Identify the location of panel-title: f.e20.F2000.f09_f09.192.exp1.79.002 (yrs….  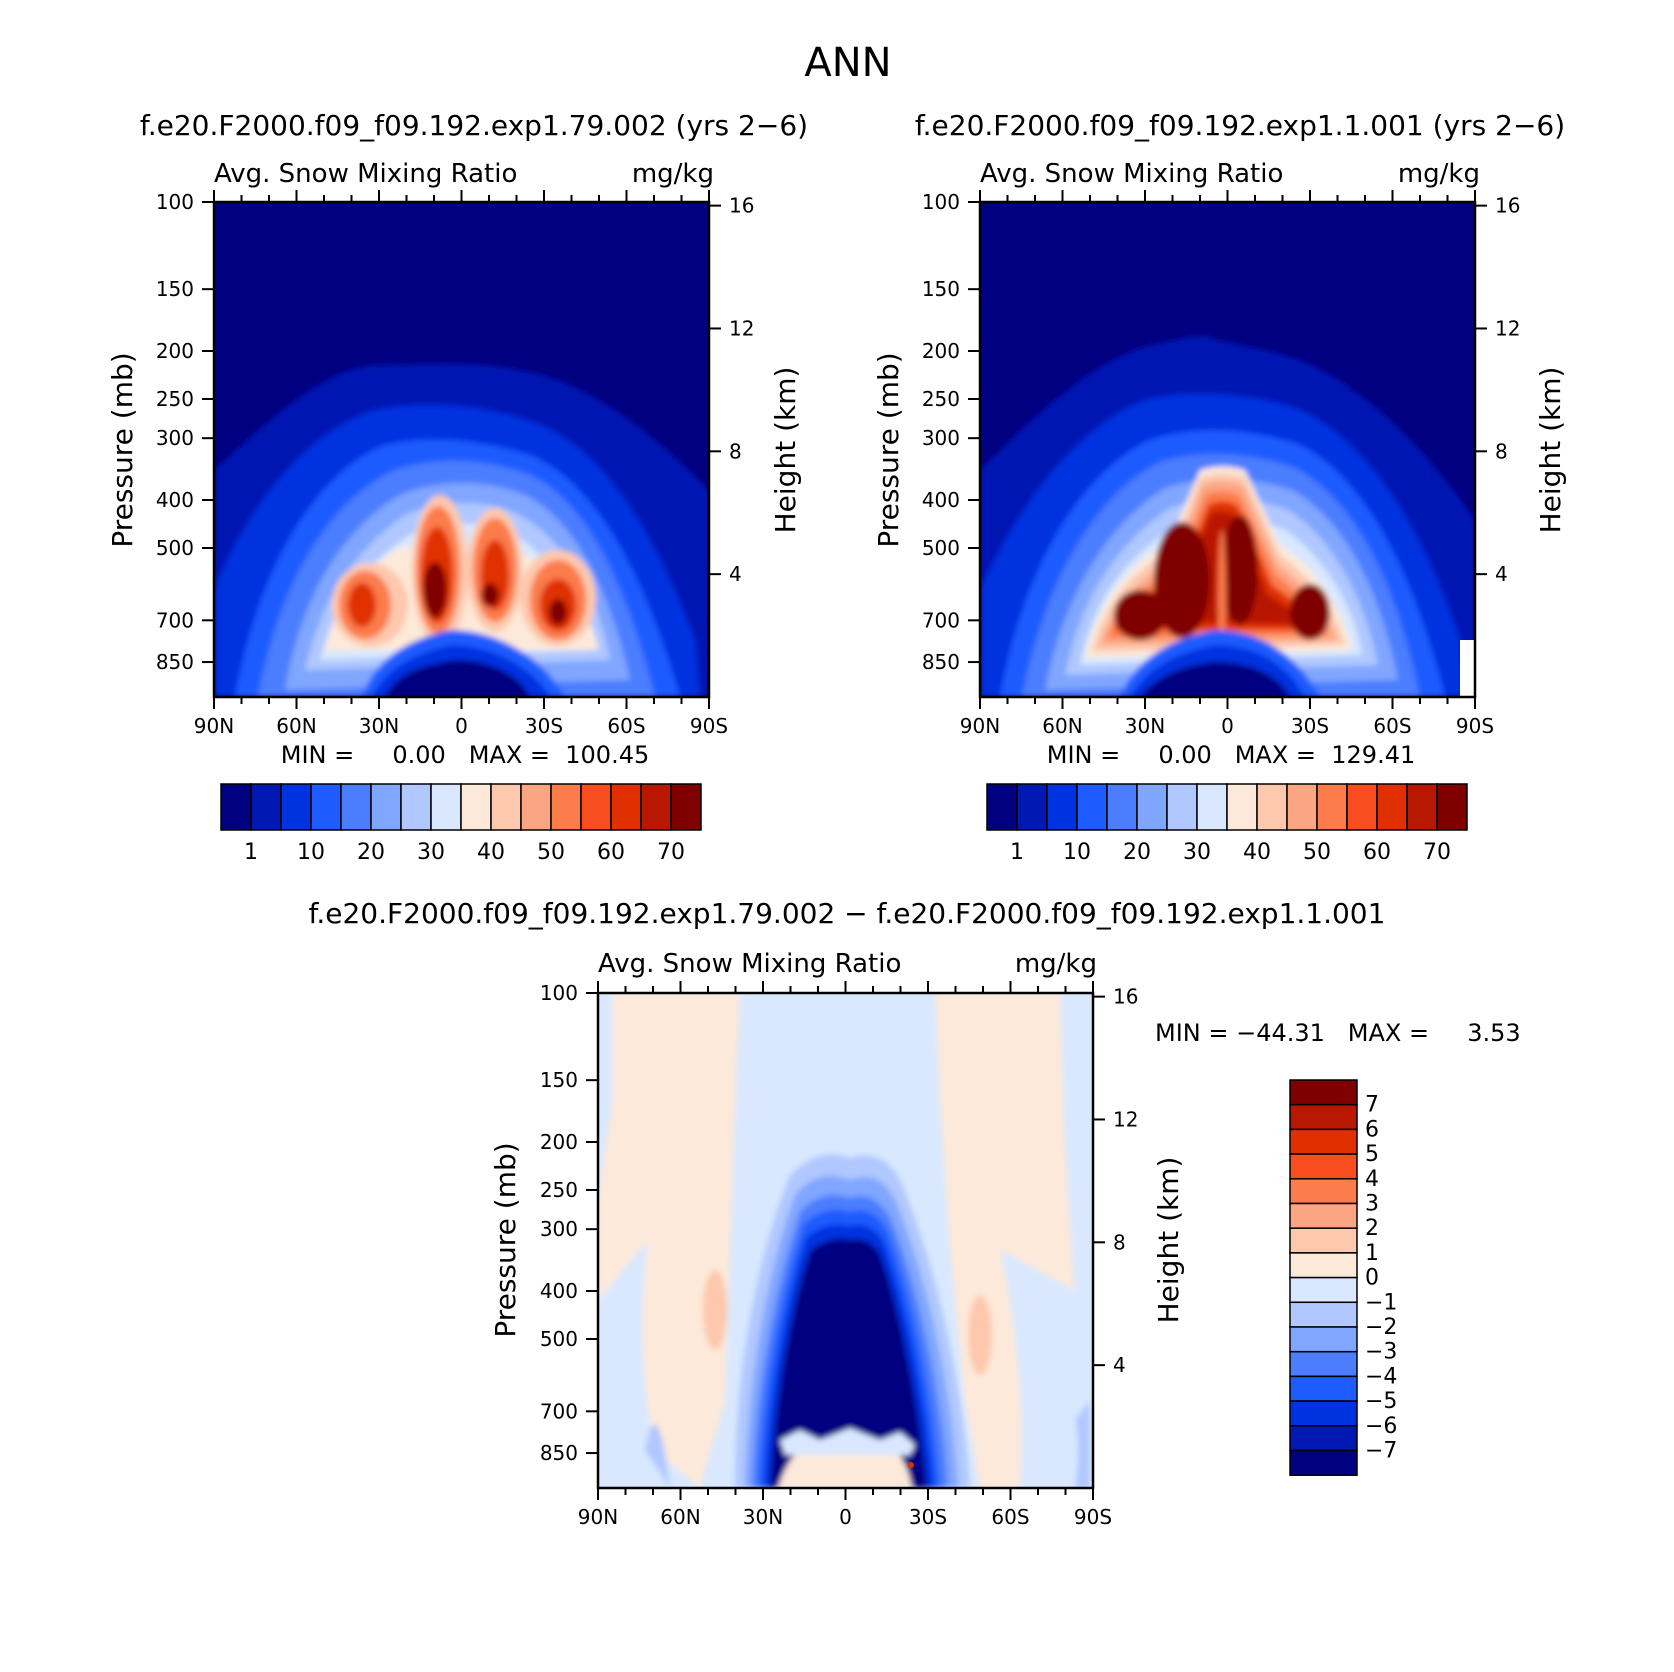
(474, 125).